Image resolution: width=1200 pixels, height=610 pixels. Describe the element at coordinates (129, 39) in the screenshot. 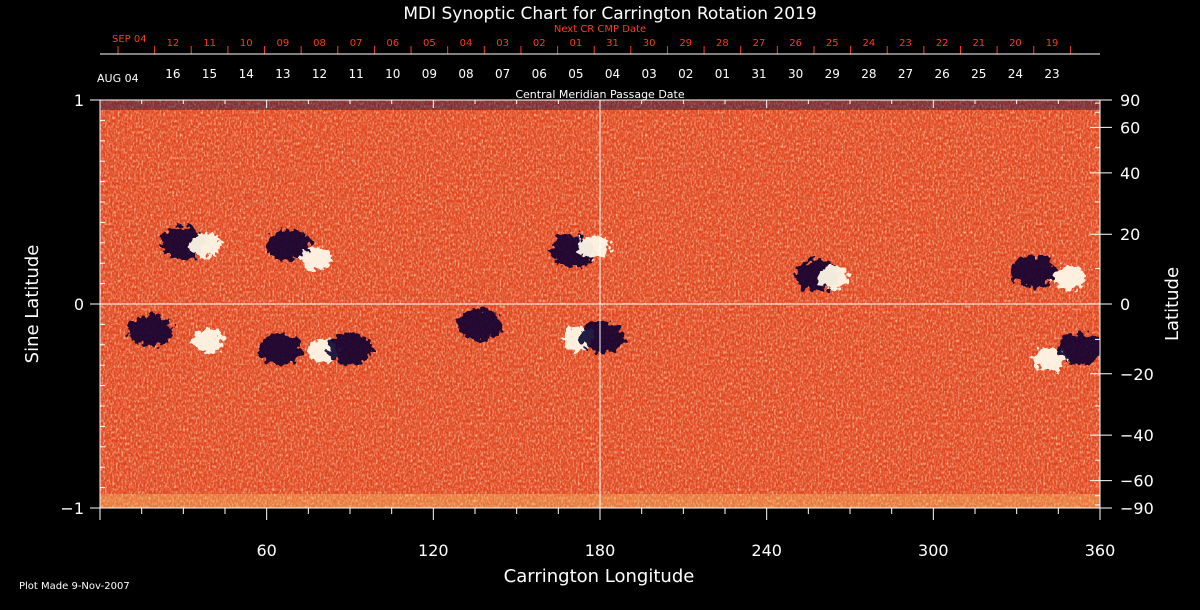

I see `next-cr-month: SEP 04` at that location.